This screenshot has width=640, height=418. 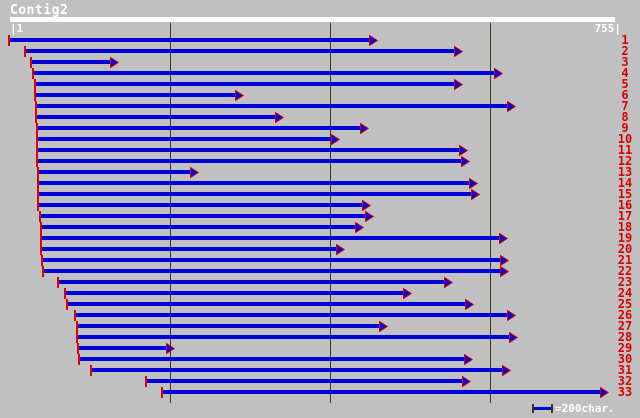 I want to click on read-number: 18, so click(x=625, y=227).